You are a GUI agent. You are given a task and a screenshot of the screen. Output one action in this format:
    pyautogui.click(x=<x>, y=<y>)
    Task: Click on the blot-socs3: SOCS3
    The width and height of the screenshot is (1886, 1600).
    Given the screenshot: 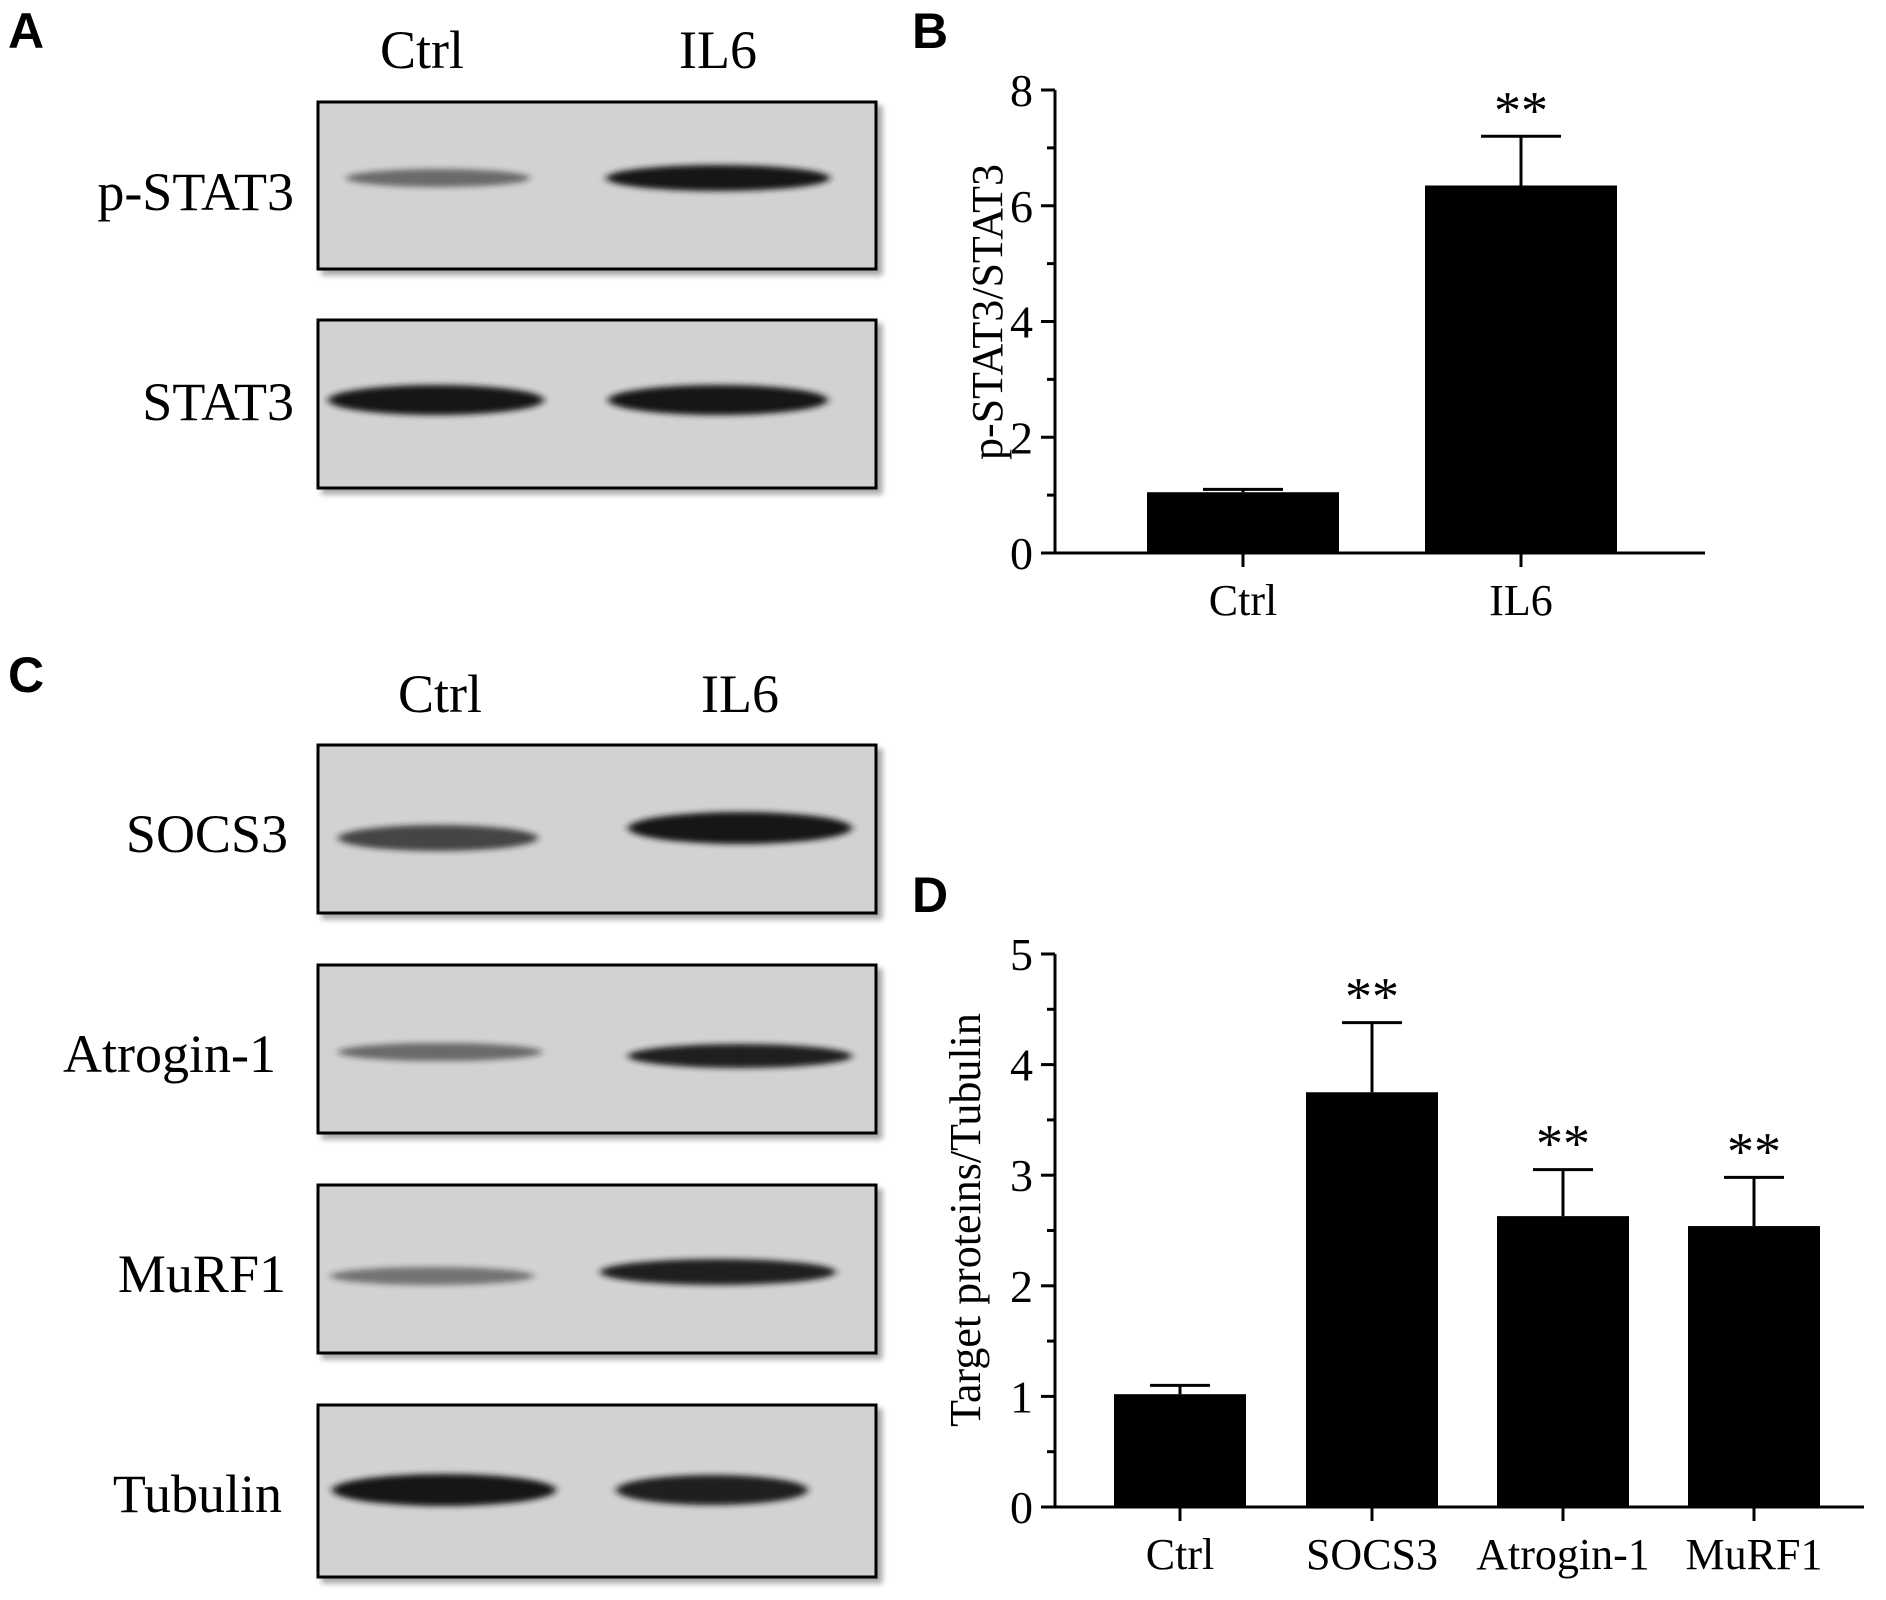 What is the action you would take?
    pyautogui.click(x=502, y=829)
    